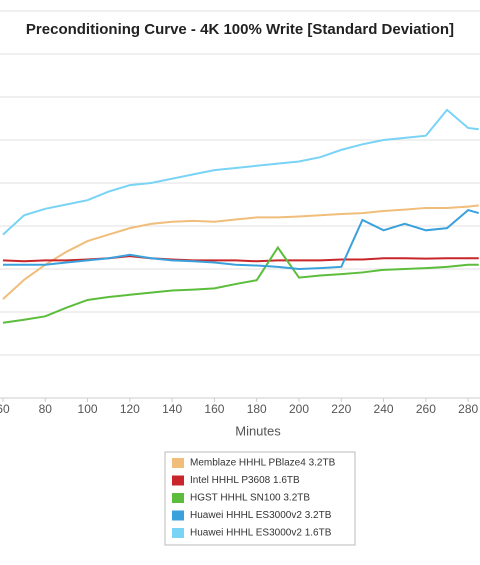  I want to click on legend-box, so click(260, 498).